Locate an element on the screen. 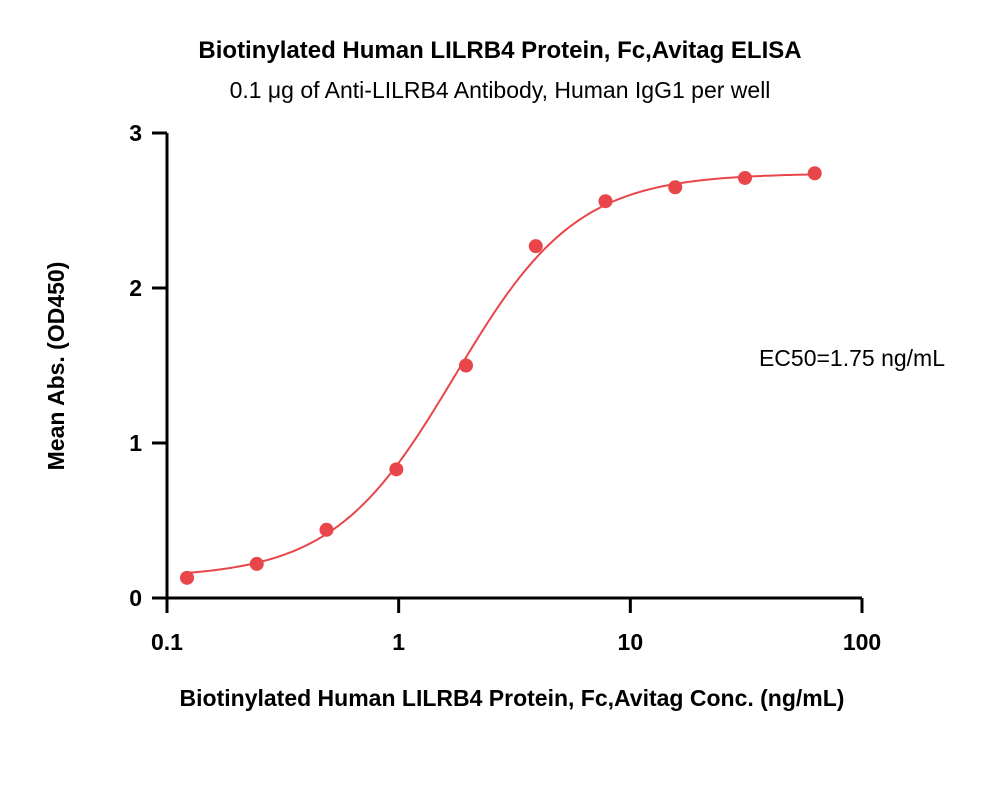 This screenshot has height=791, width=1000. y-tick-label: 2 is located at coordinates (135, 288).